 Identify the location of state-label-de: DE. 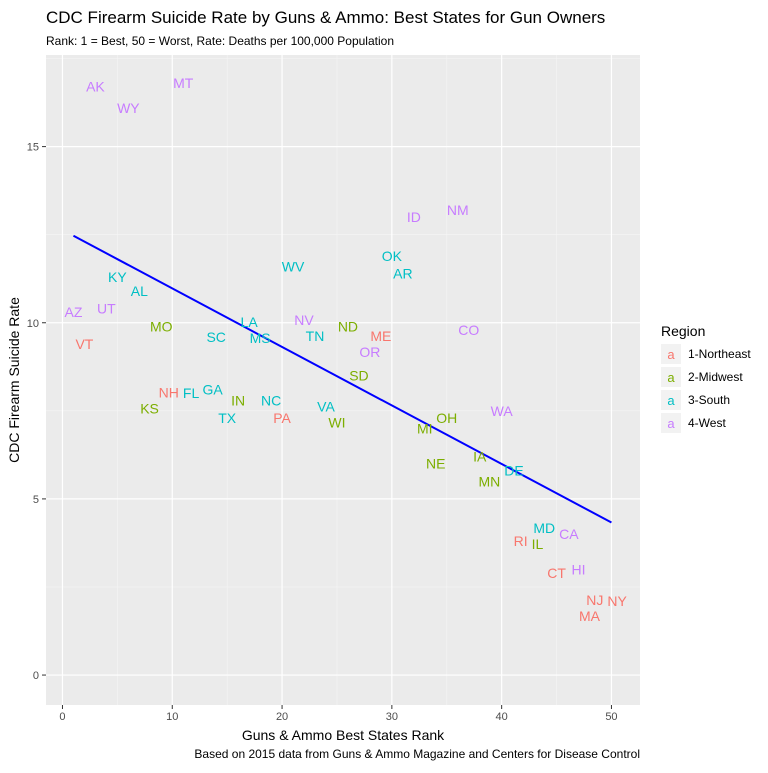
(513, 471).